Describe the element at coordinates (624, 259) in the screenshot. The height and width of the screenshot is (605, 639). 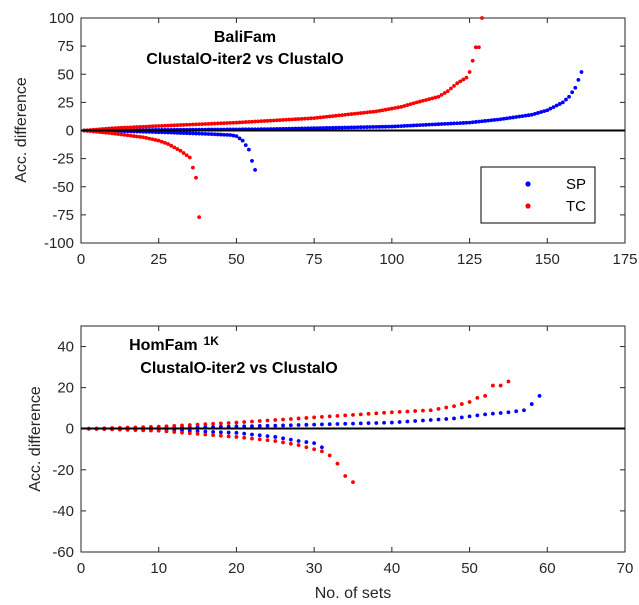
I see `x-tick-label-balifam: 175` at that location.